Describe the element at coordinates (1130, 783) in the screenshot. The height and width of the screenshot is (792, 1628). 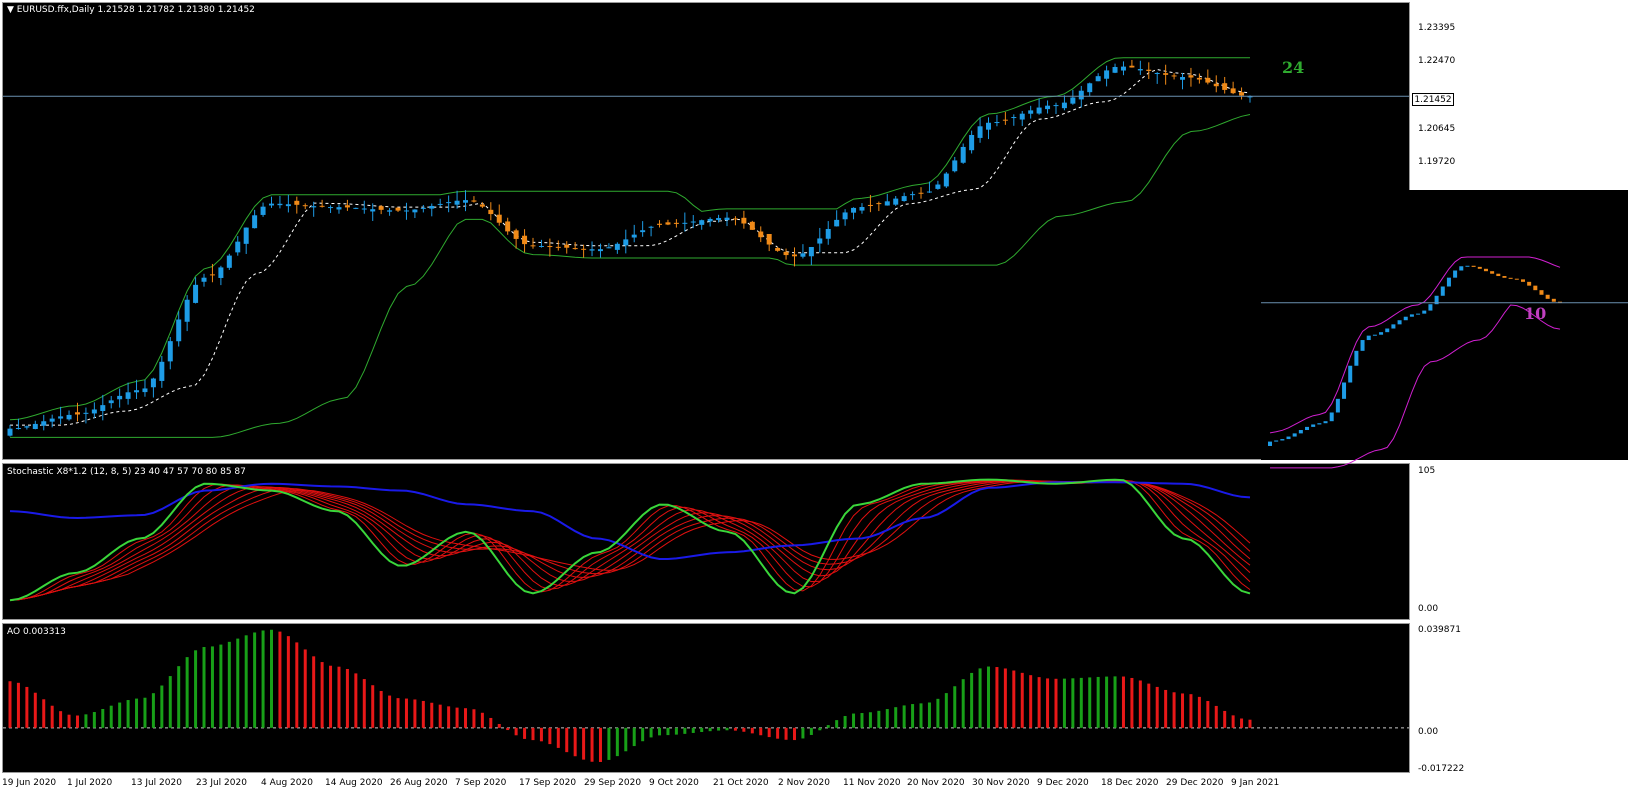
I see `date-label: 18 Dec 2020` at that location.